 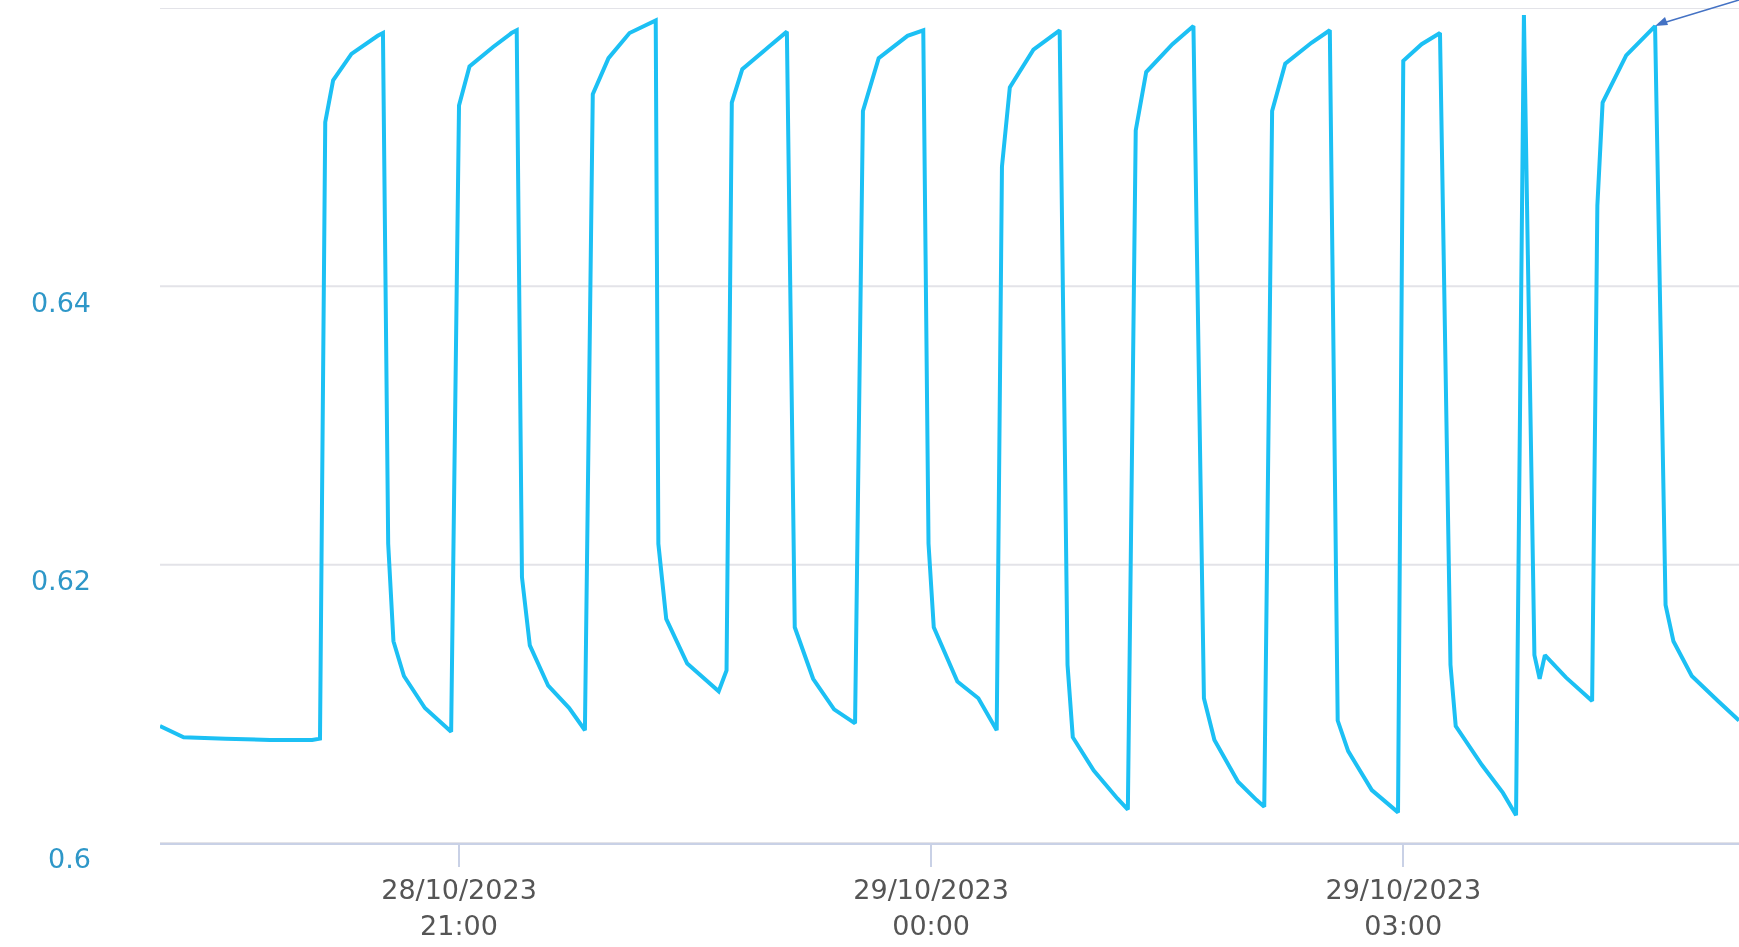 What do you see at coordinates (60, 581) in the screenshot?
I see `y-tick-label: 0.62` at bounding box center [60, 581].